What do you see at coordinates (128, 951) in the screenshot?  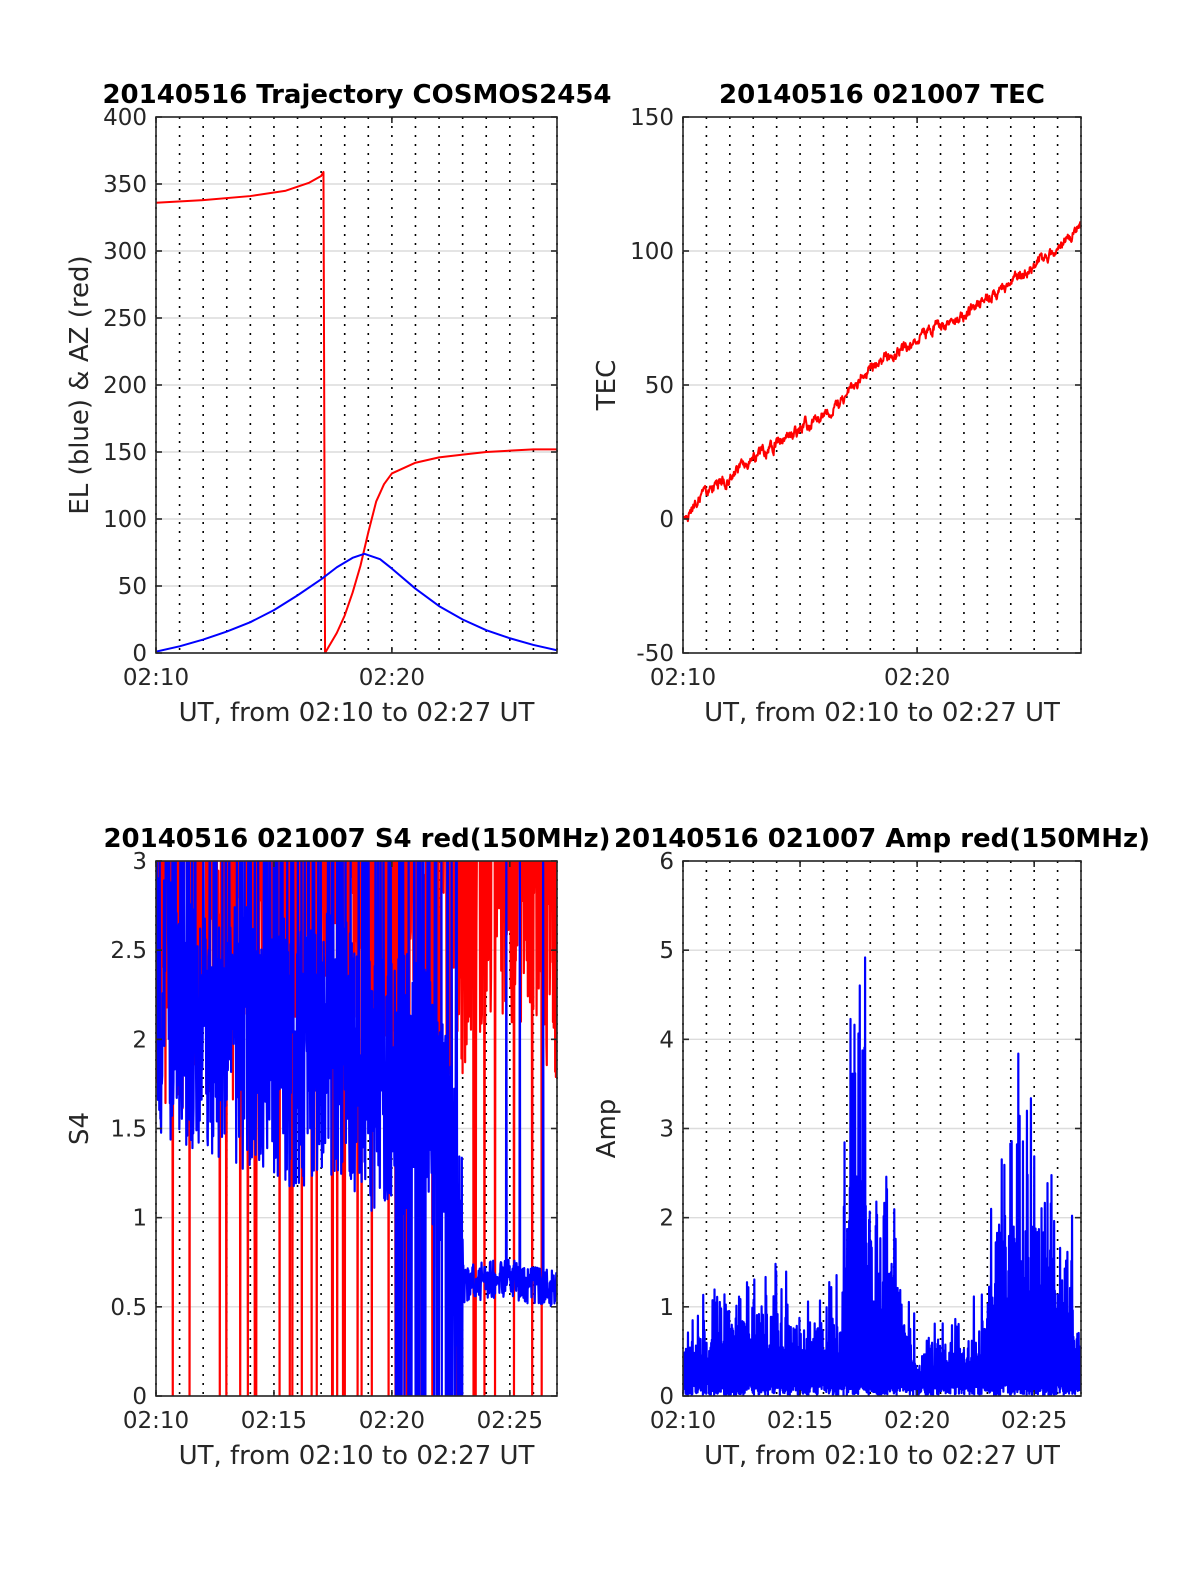 I see `y-tick-label: 2.5` at bounding box center [128, 951].